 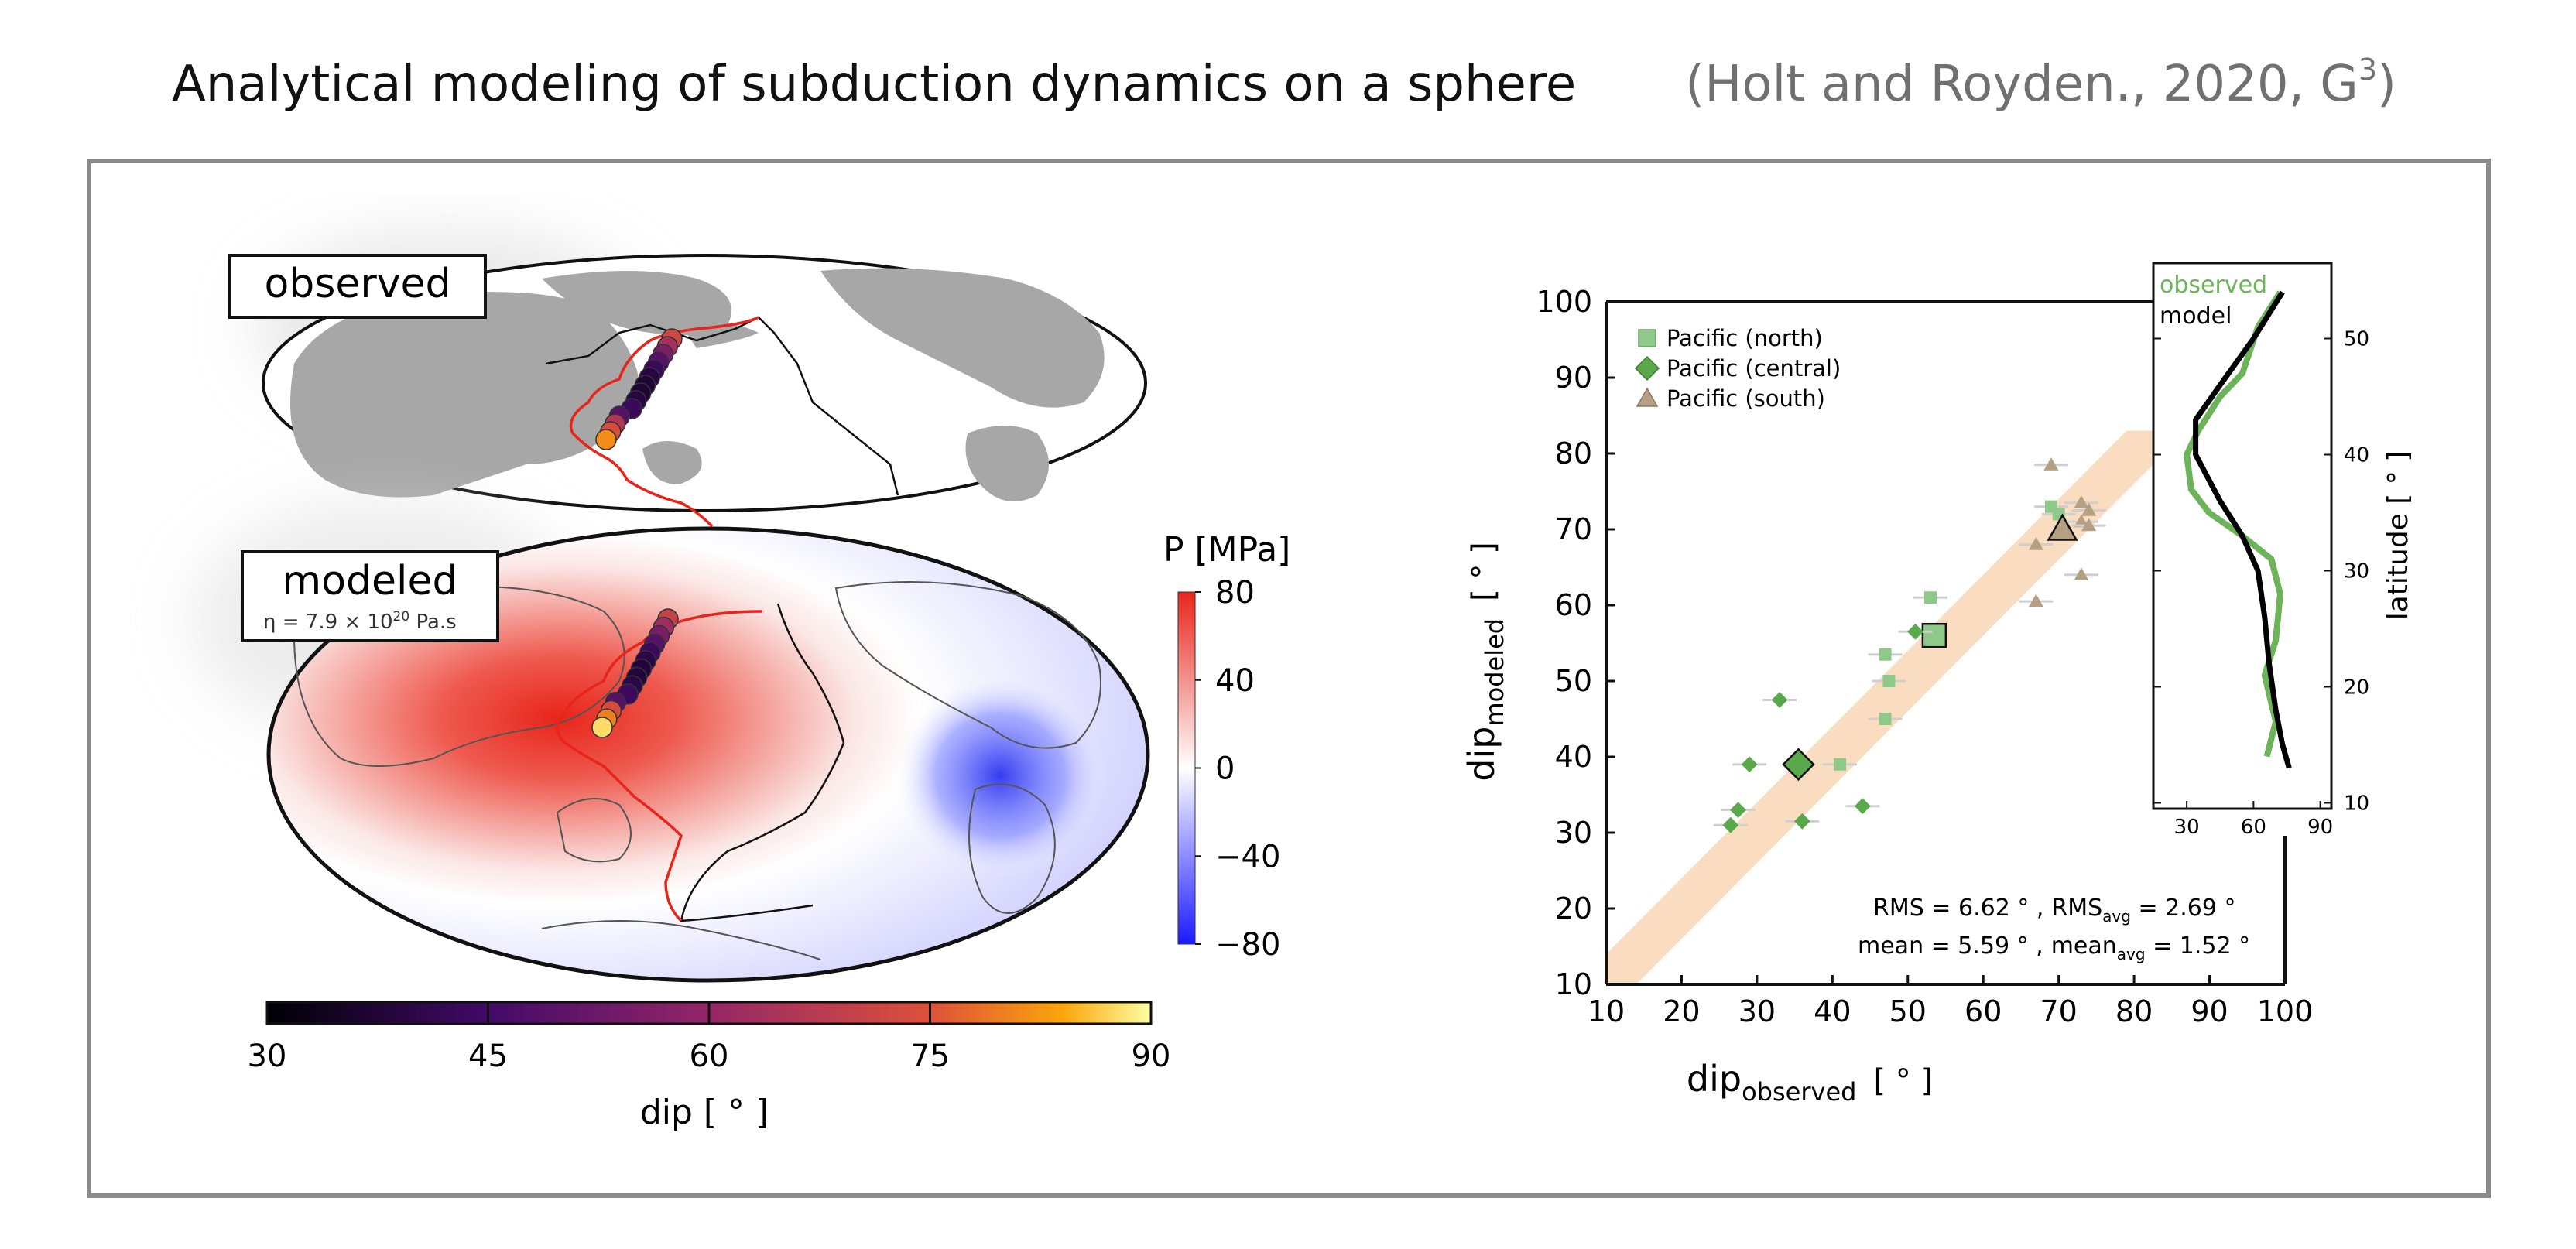 I want to click on mean-stat: mean = 5.59 ° , meanavg = 1.52 °, so click(x=2054, y=947).